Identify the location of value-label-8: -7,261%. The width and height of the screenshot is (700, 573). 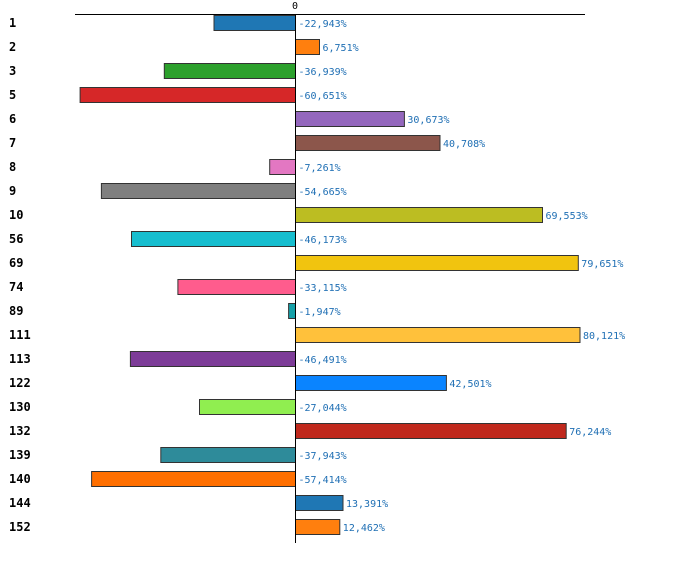
(320, 168).